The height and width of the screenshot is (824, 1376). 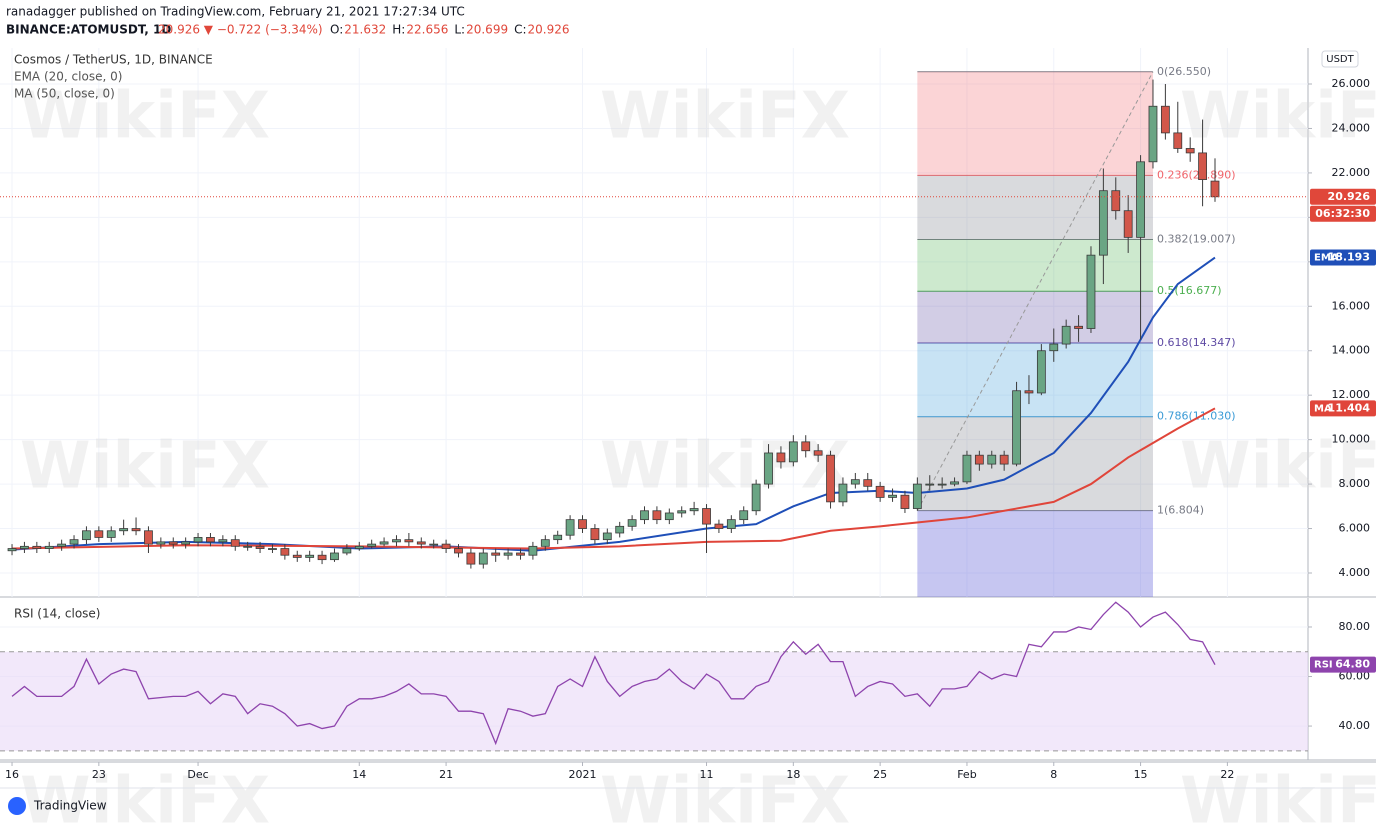 I want to click on countdown-tag: 06:32:30, so click(x=1343, y=213).